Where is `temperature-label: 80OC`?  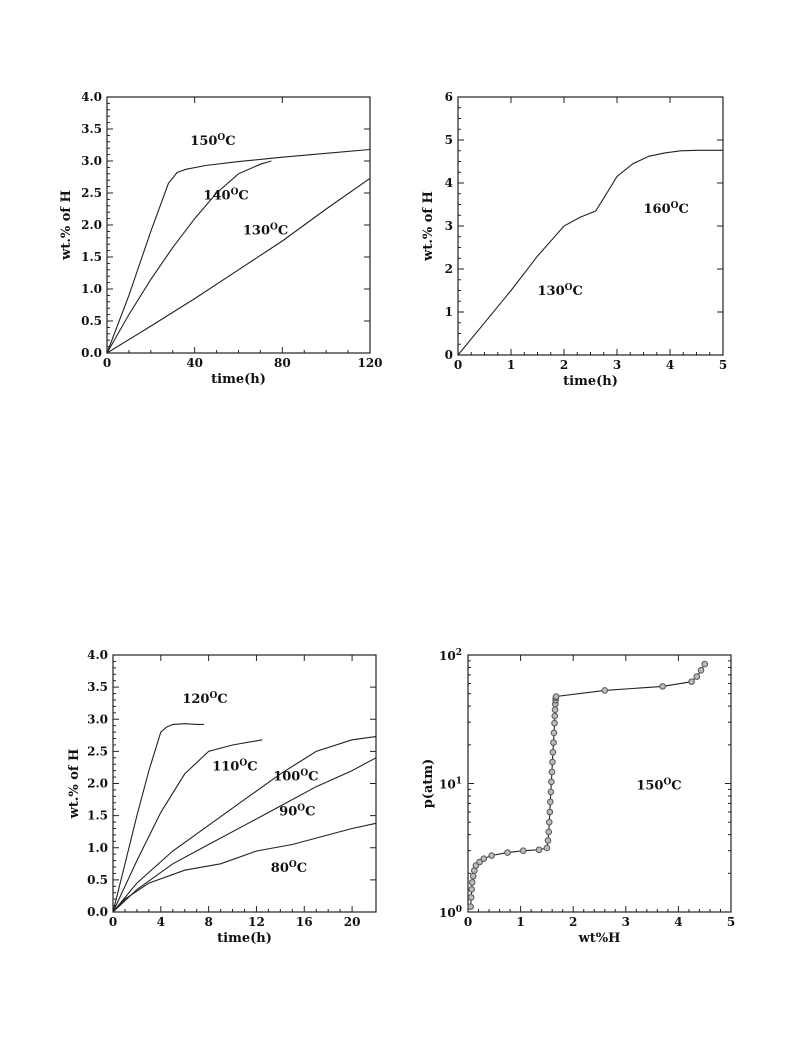
temperature-label: 80OC is located at coordinates (289, 868).